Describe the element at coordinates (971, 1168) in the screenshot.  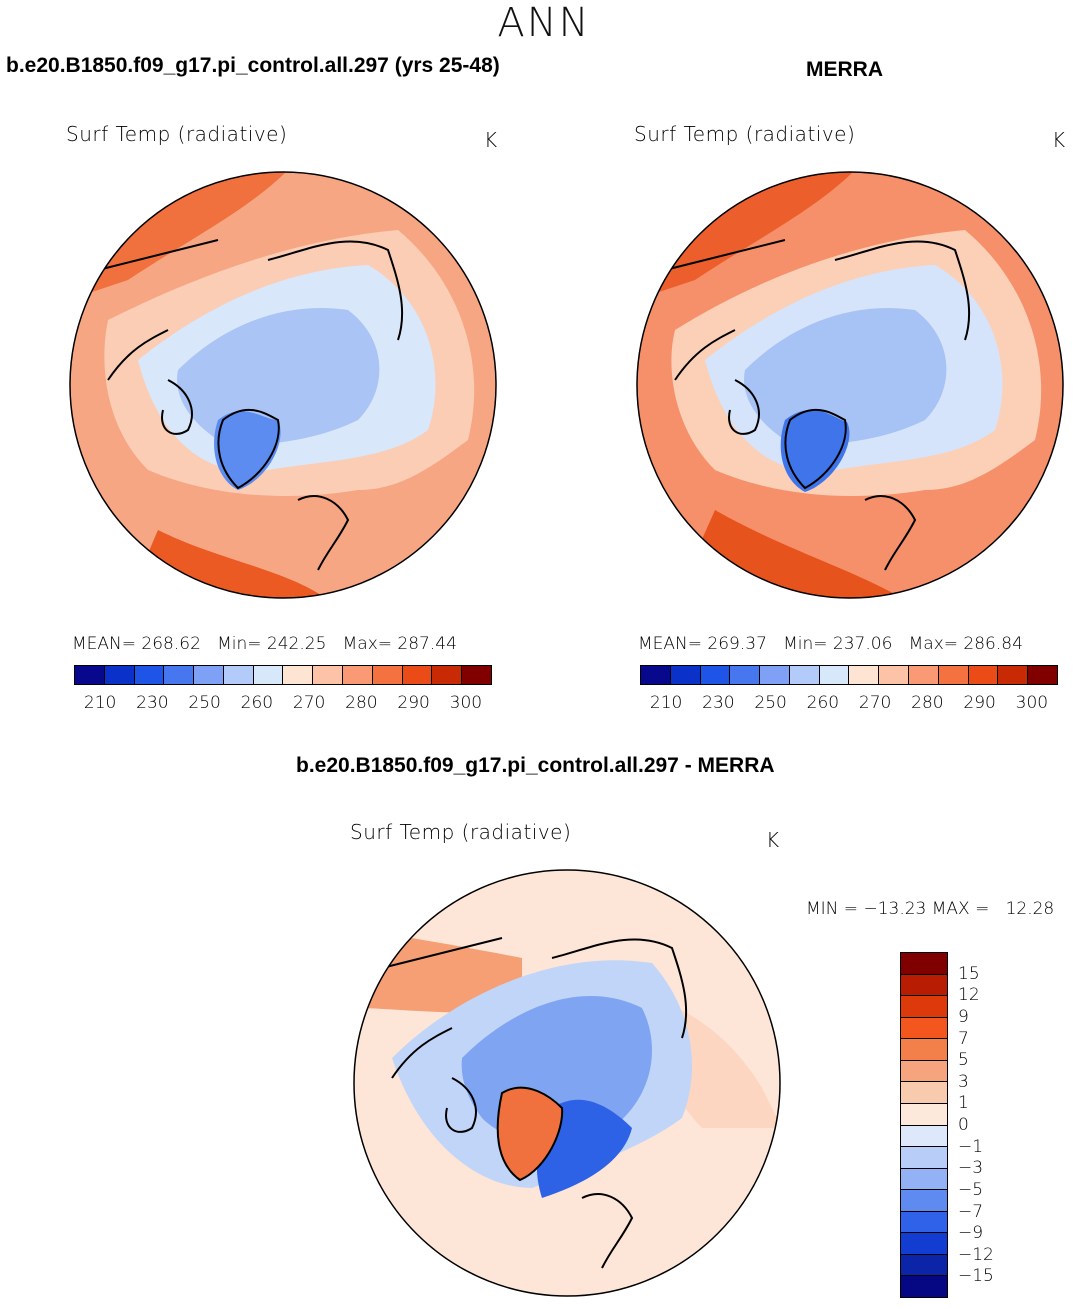
I see `diff-colorbar-tick-label: −3` at that location.